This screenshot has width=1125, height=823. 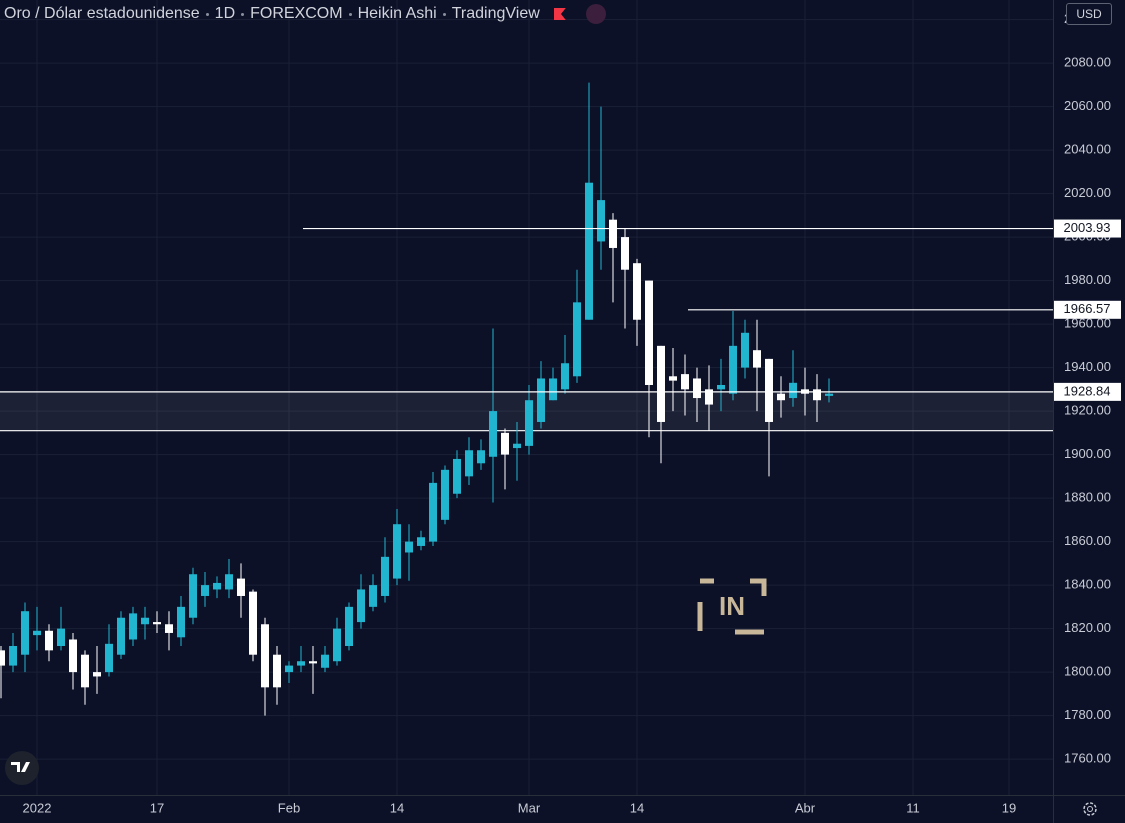 What do you see at coordinates (529, 807) in the screenshot?
I see `x-tick-label: Mar` at bounding box center [529, 807].